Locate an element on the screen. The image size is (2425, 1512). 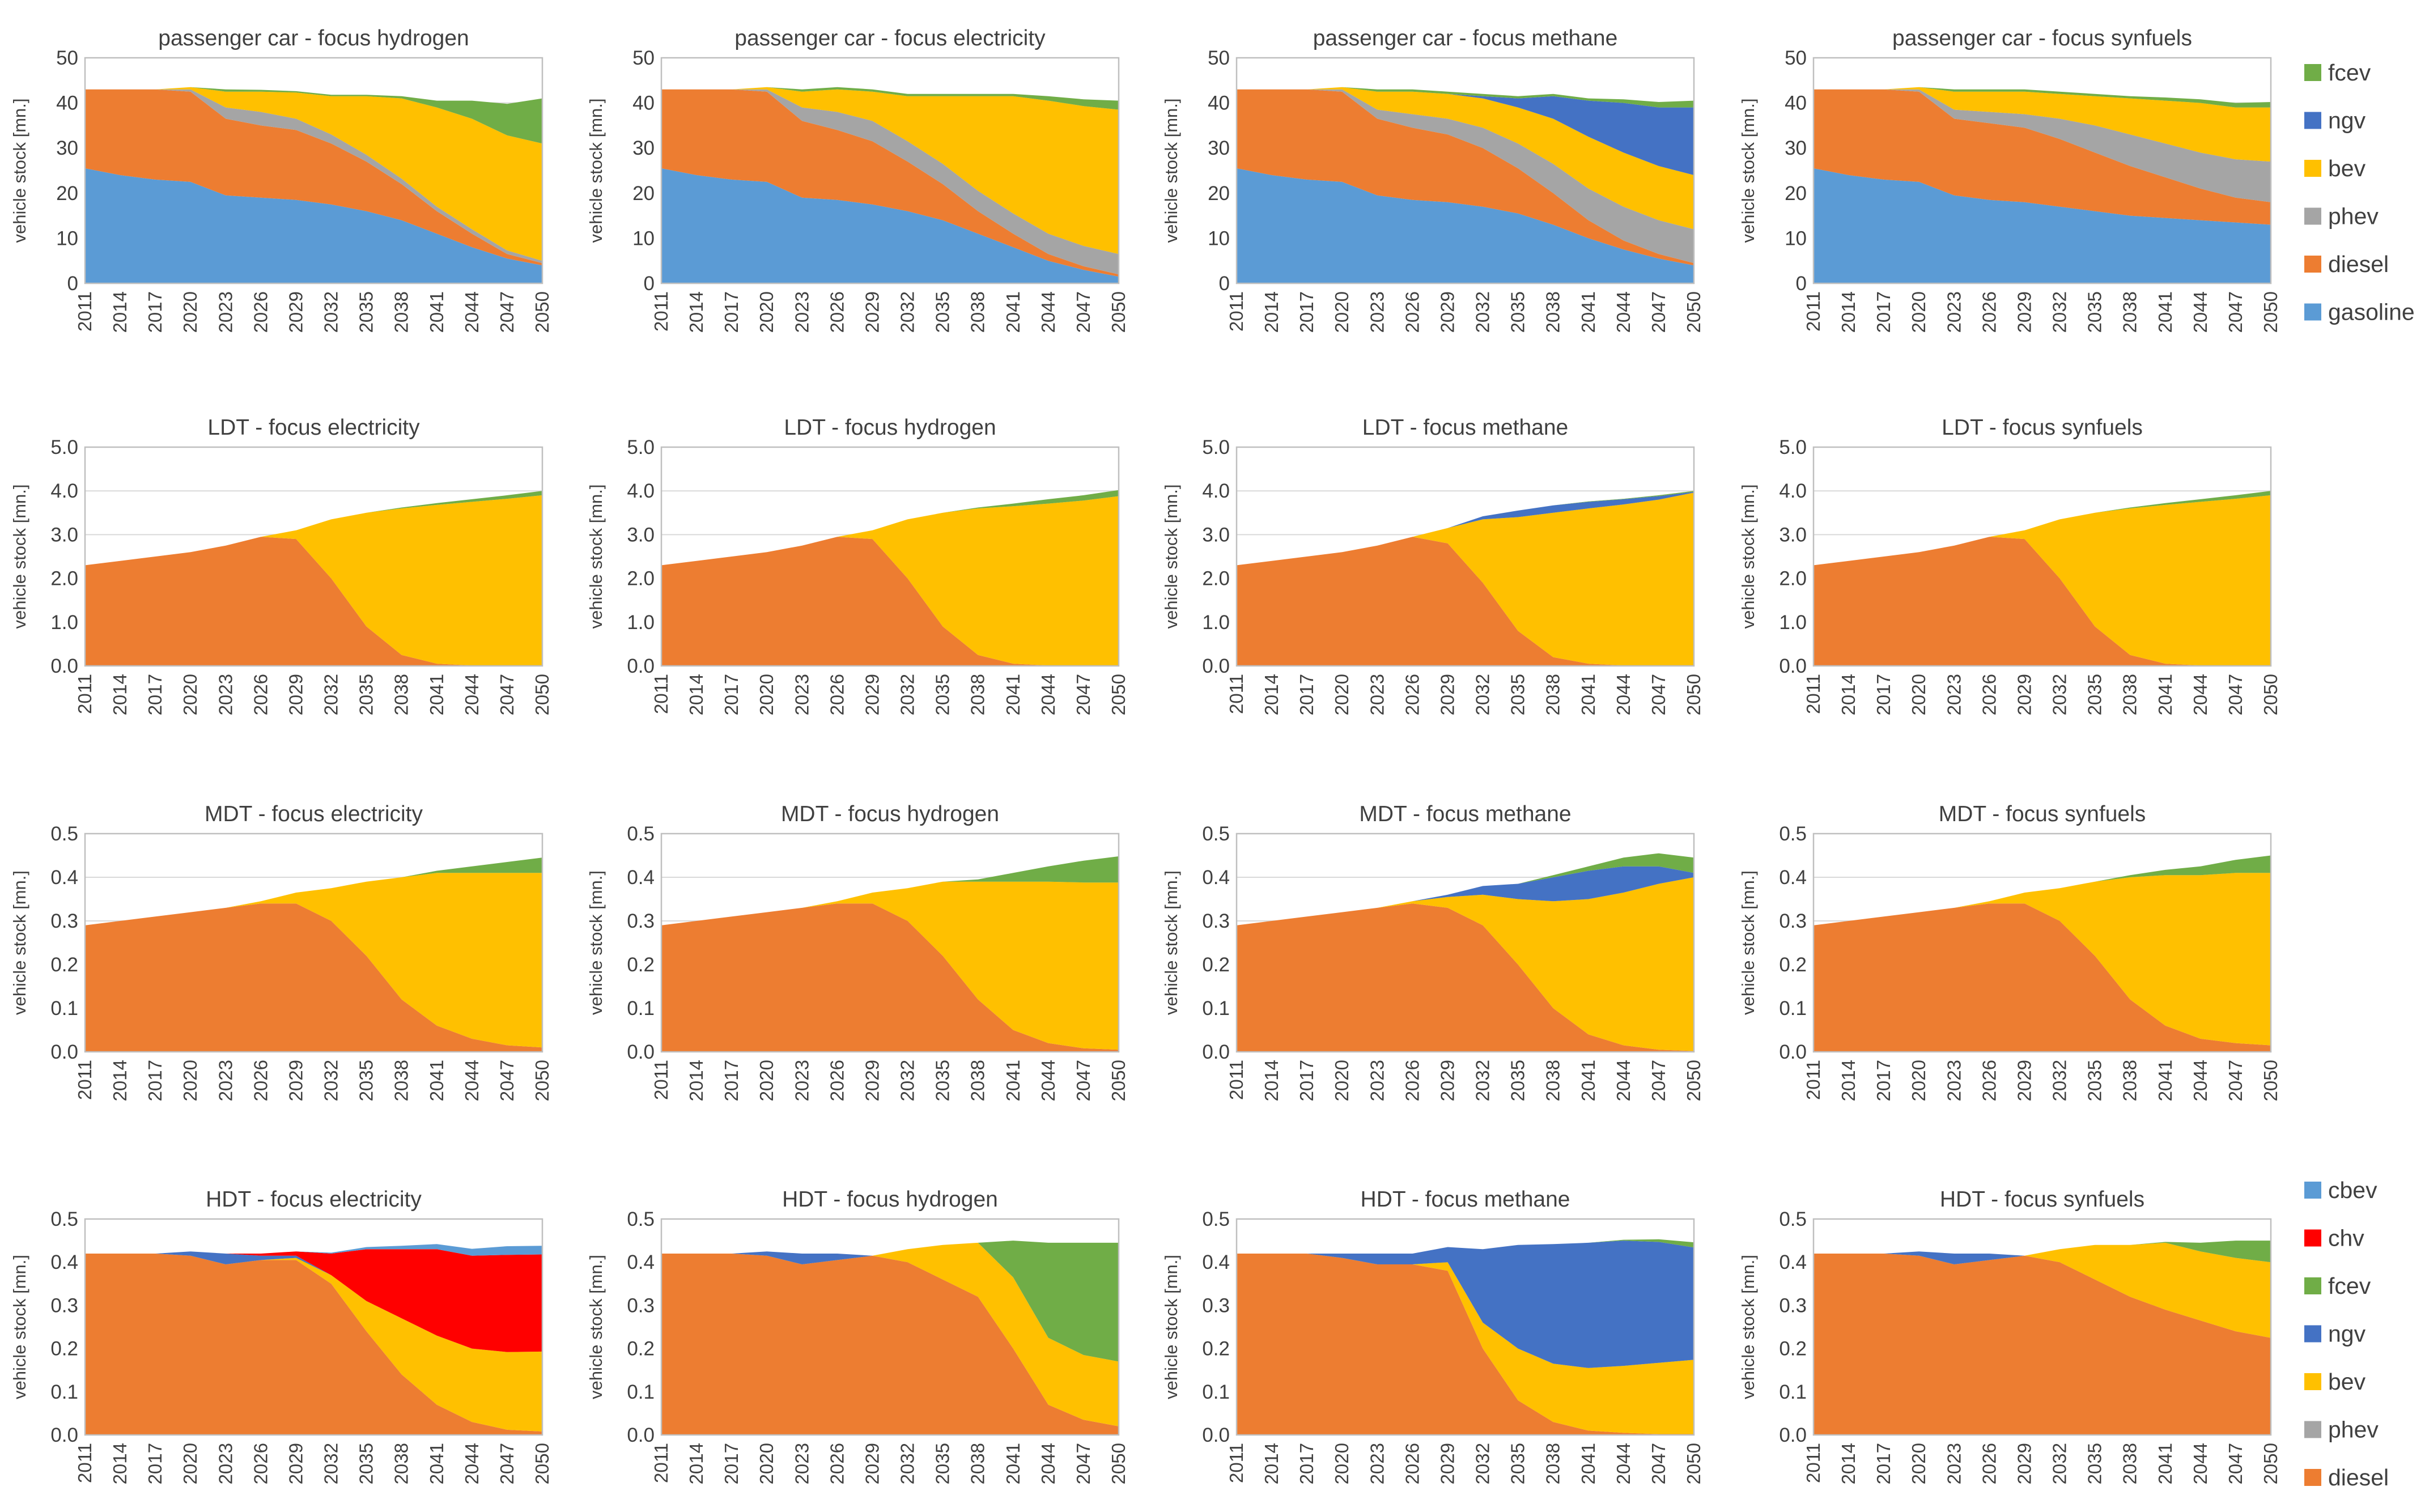
series-area-ngv is located at coordinates (1465, 1305).